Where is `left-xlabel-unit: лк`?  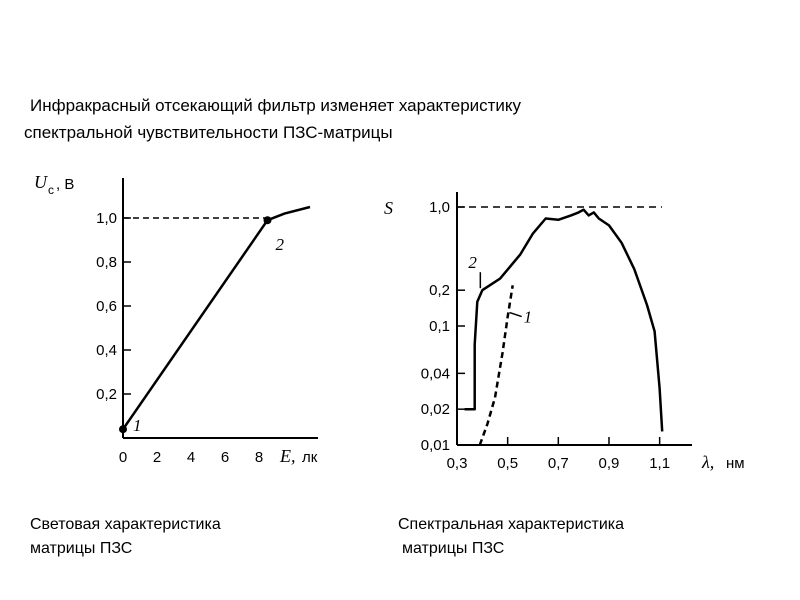 left-xlabel-unit: лк is located at coordinates (310, 457).